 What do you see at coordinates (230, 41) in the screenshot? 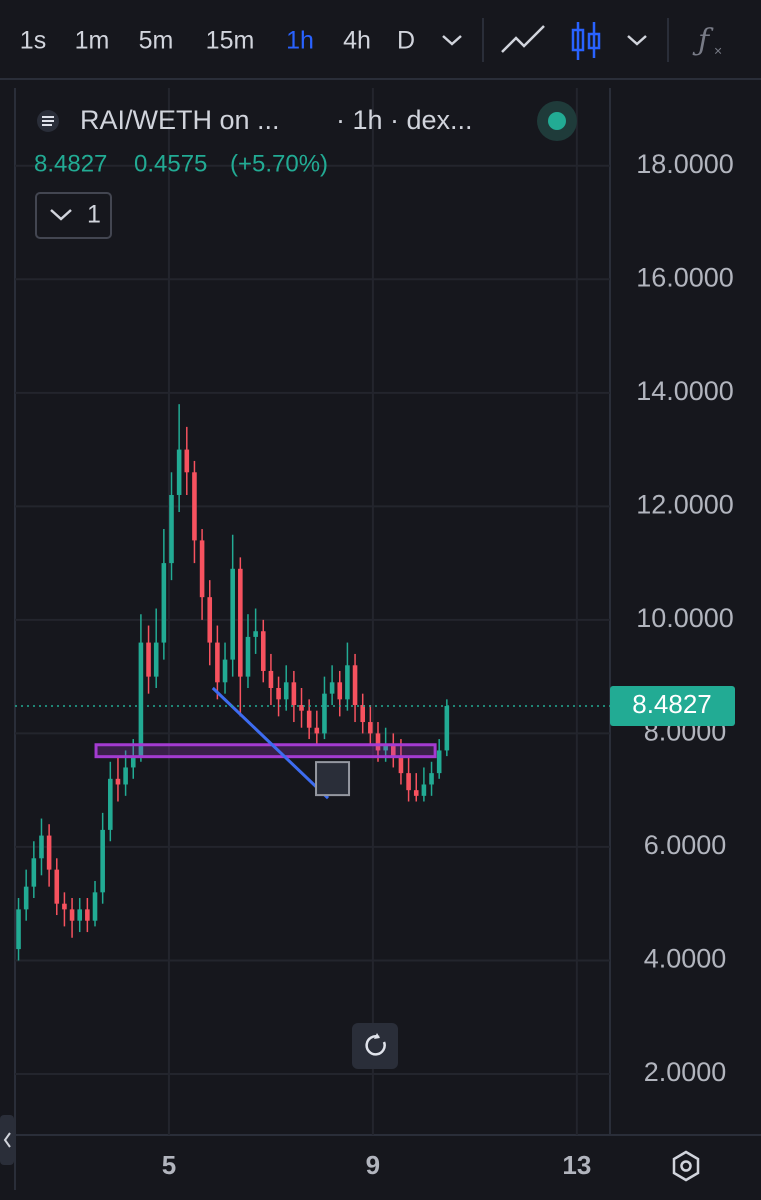
I see `interval-button: 15m` at bounding box center [230, 41].